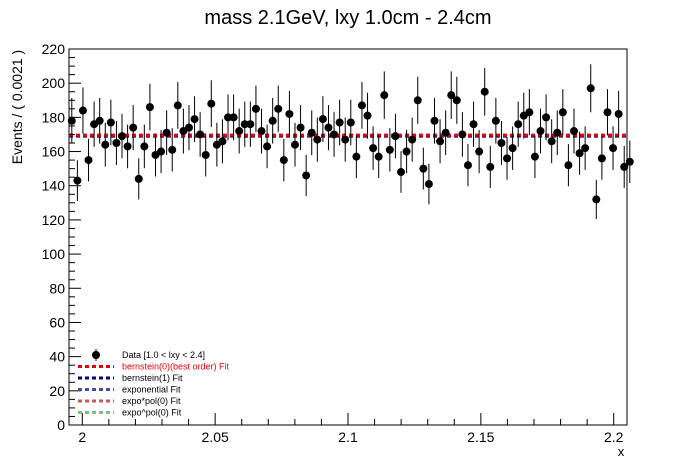 The width and height of the screenshot is (696, 472). What do you see at coordinates (54, 117) in the screenshot?
I see `y-tick-label: 180` at bounding box center [54, 117].